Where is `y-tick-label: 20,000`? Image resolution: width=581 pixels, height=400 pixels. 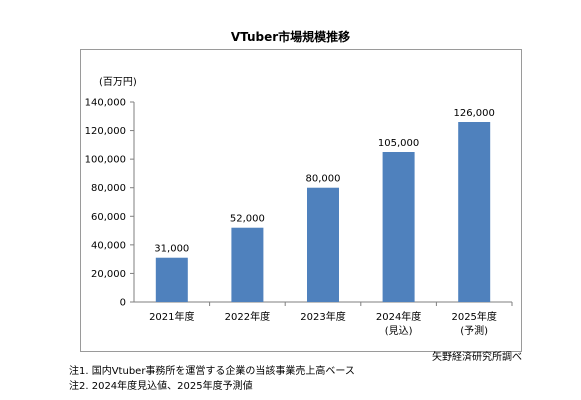 y-tick-label: 20,000 is located at coordinates (108, 274).